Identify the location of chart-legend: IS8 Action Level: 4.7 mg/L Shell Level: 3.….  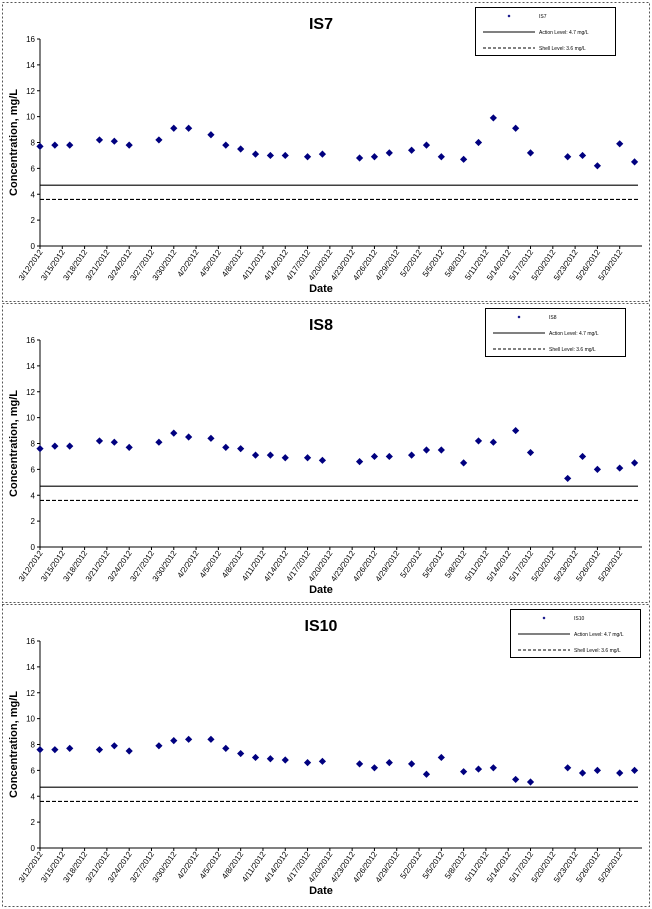
(555, 332).